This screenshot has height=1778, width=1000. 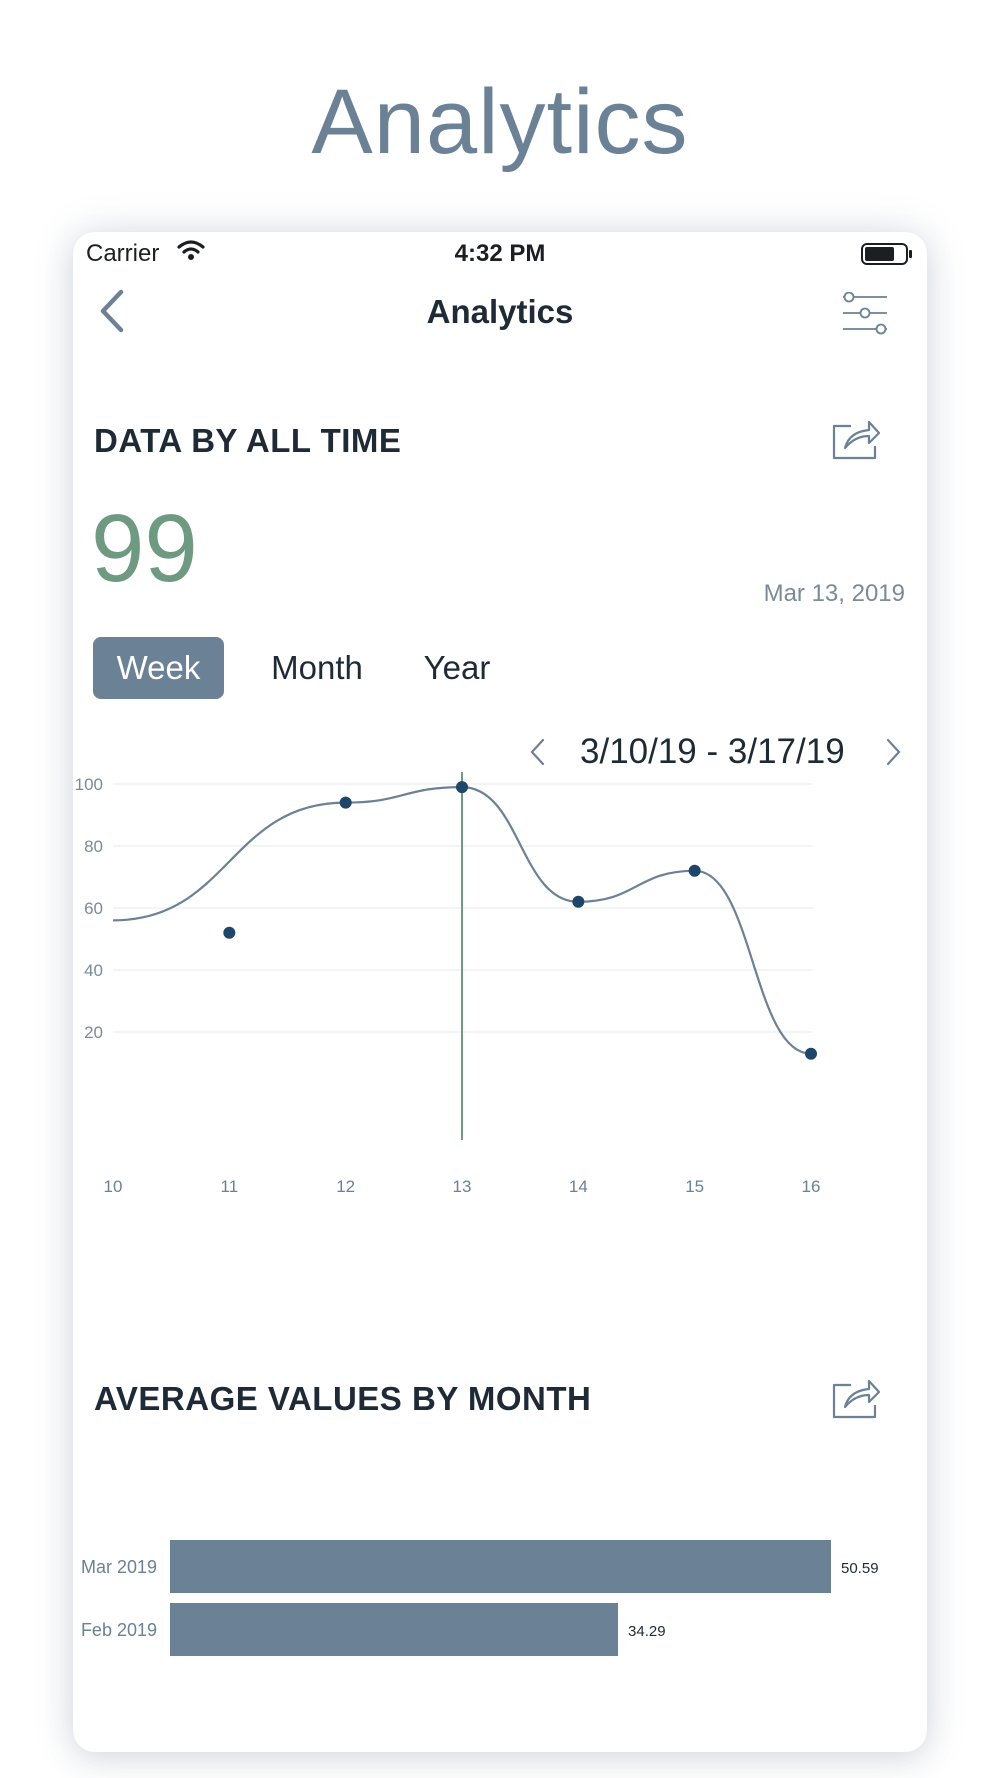 What do you see at coordinates (248, 440) in the screenshot?
I see `summary-title: DATA BY ALL TIME` at bounding box center [248, 440].